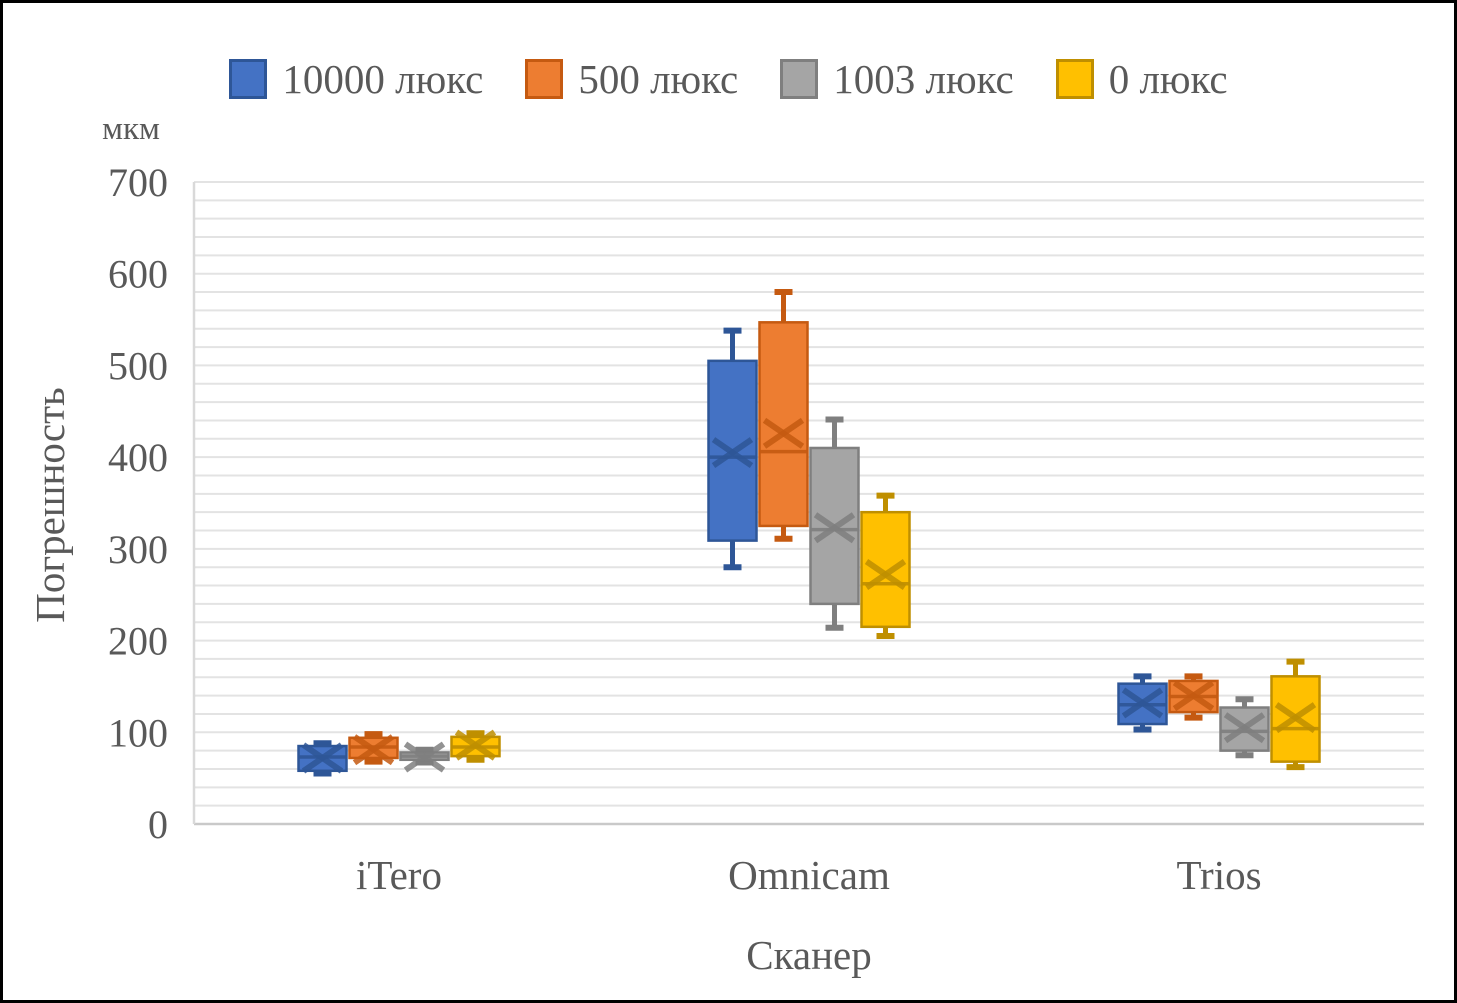 The width and height of the screenshot is (1457, 1003). Describe the element at coordinates (809, 955) in the screenshot. I see `x-axis-title: Сканер` at that location.